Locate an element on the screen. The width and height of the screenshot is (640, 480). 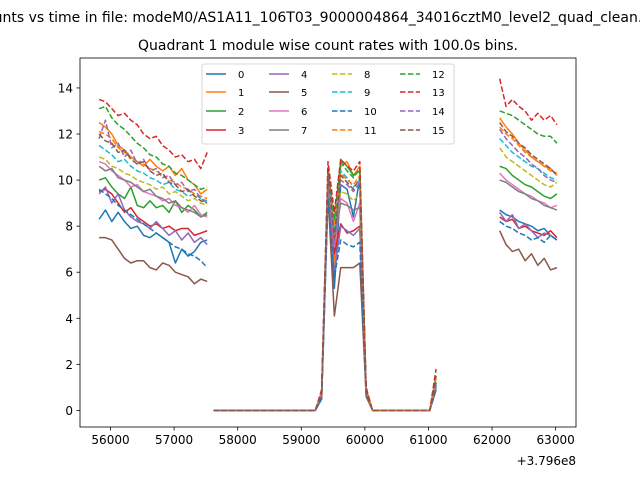
x-tick-label: 63000 is located at coordinates (556, 440).